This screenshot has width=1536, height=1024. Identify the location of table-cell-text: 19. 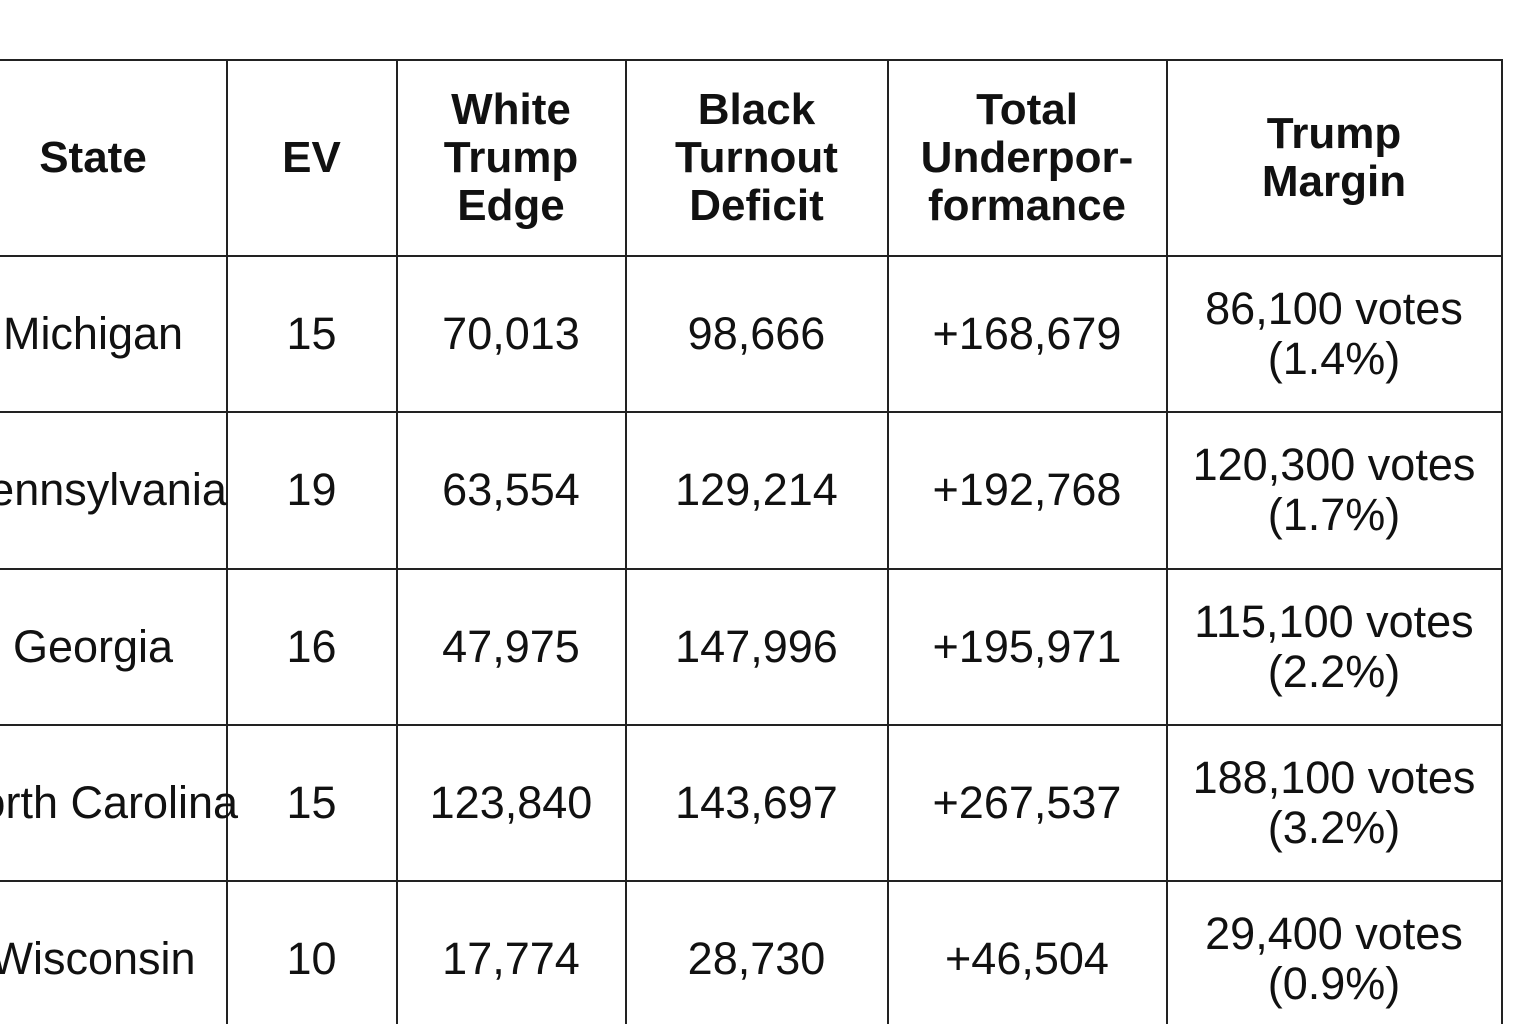
(311, 489).